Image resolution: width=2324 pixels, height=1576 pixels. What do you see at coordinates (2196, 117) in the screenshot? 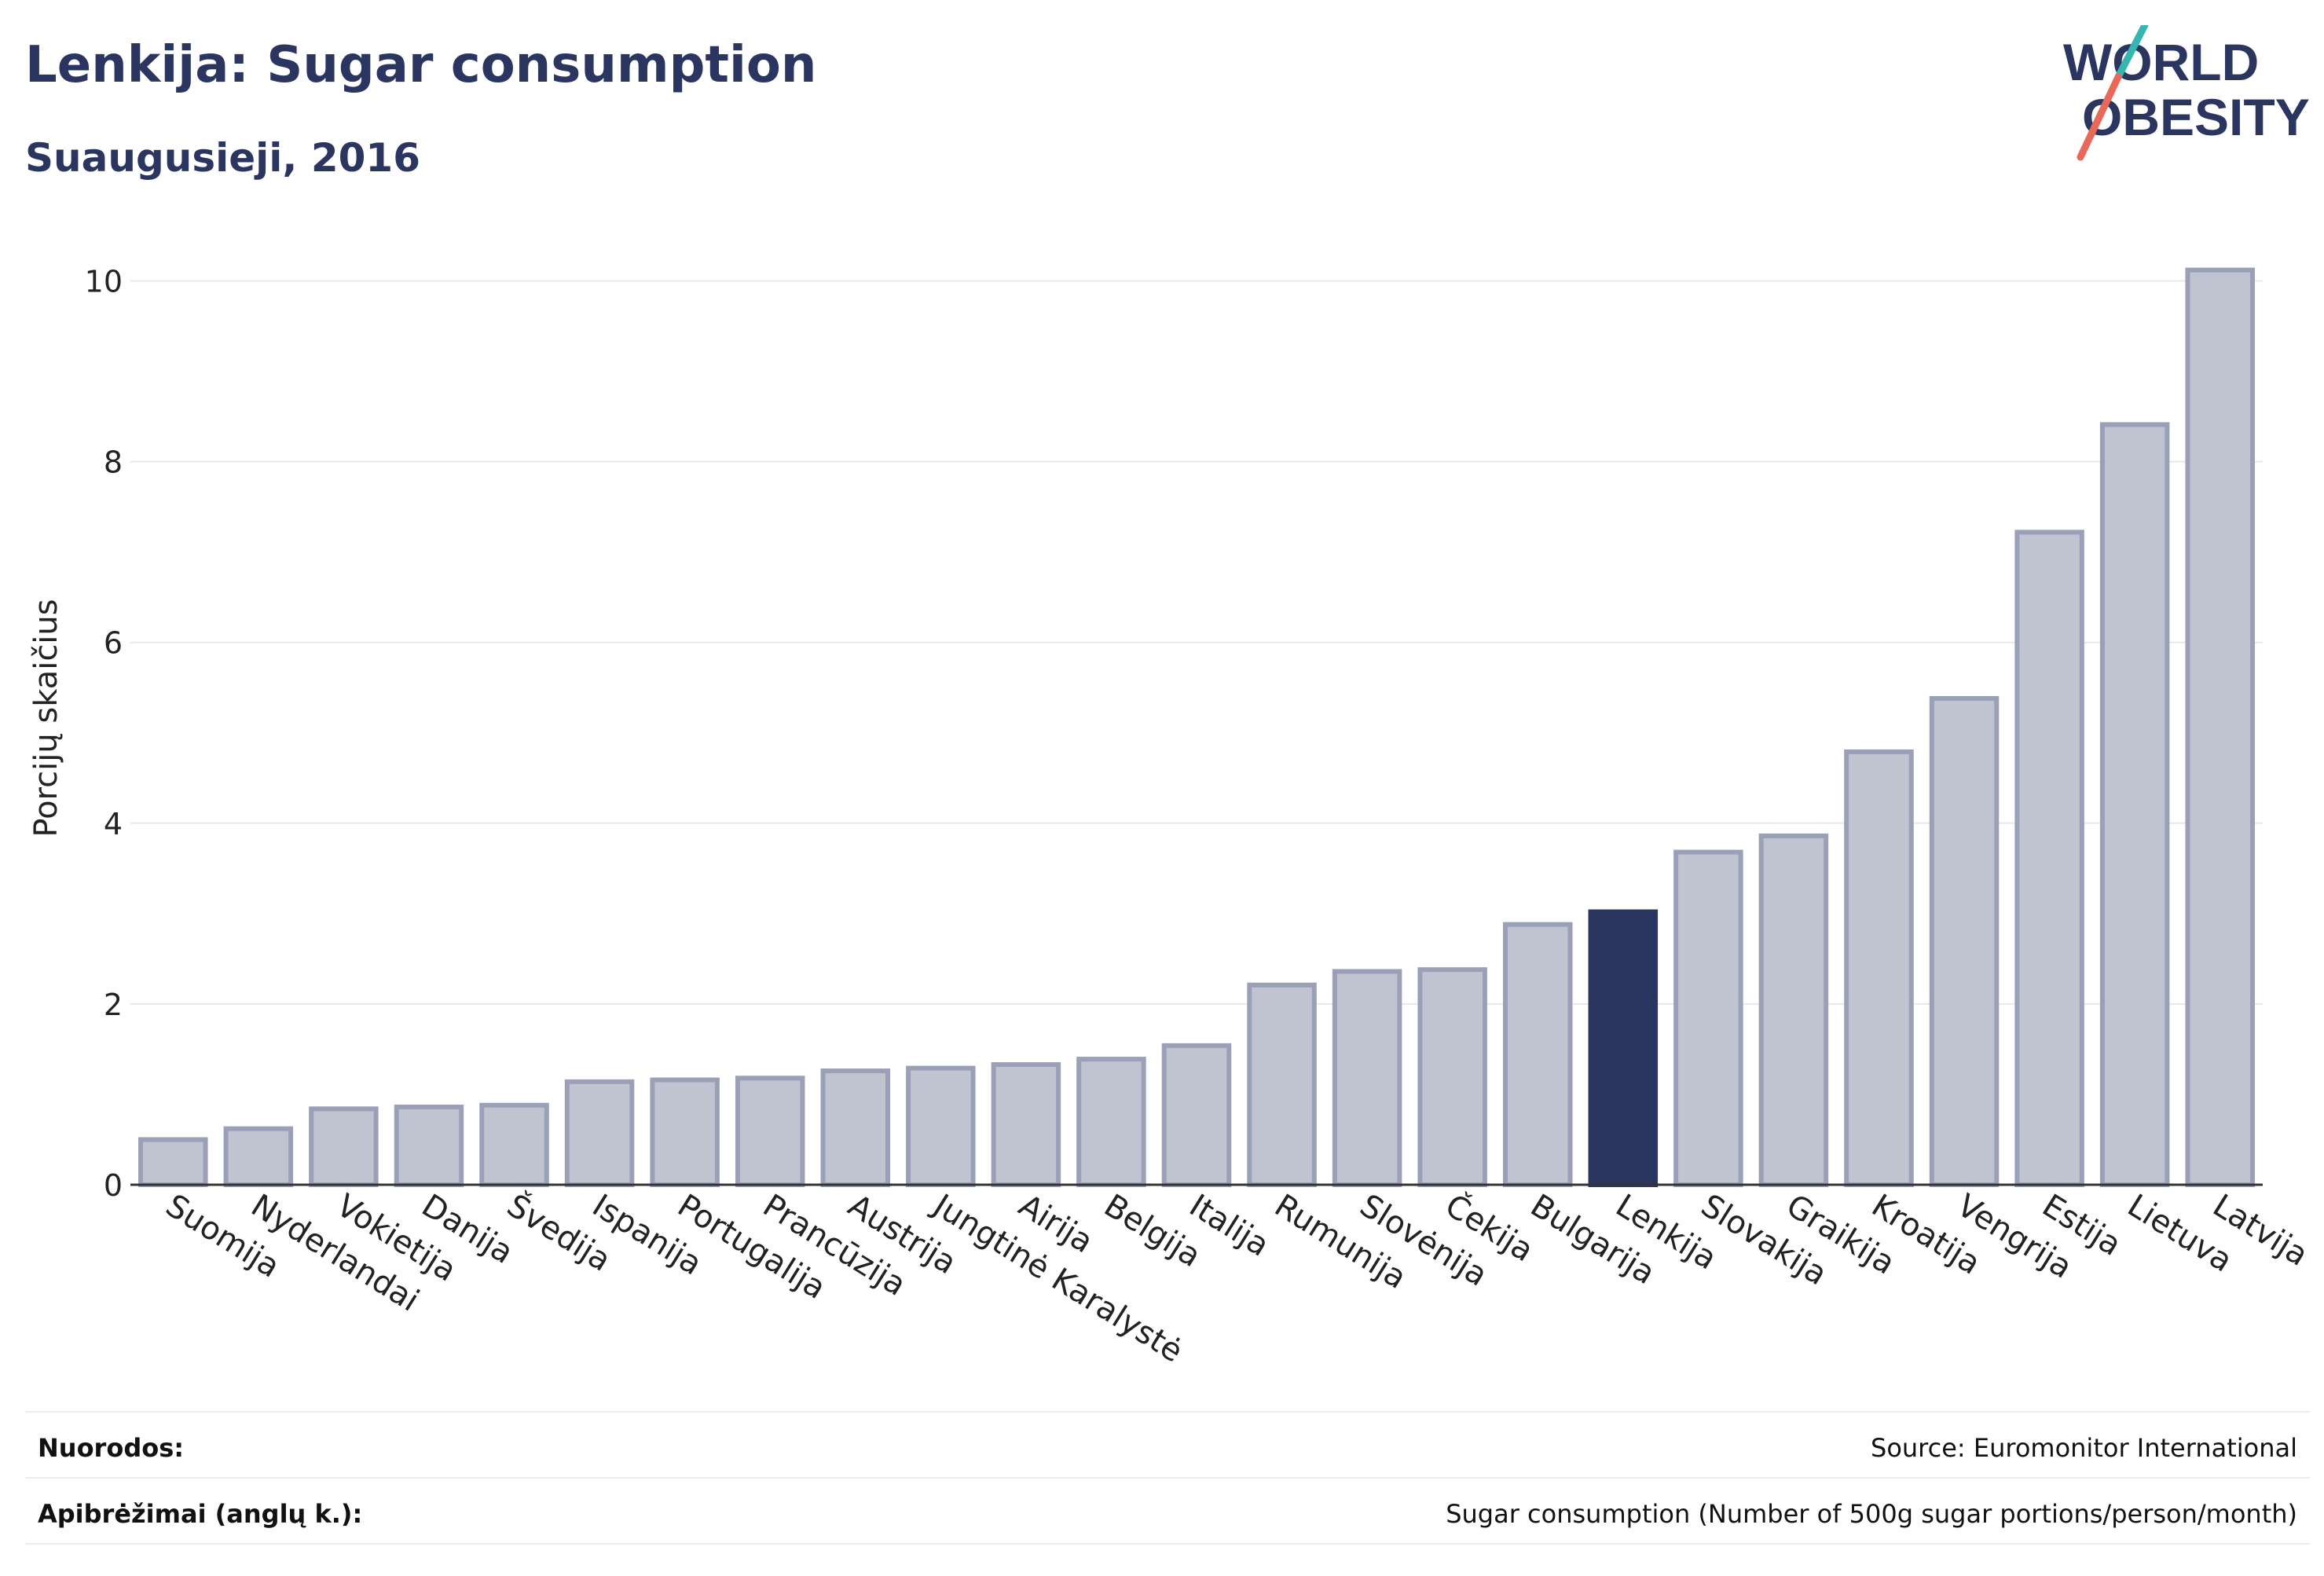
I see `logo-line2: OBESITY` at bounding box center [2196, 117].